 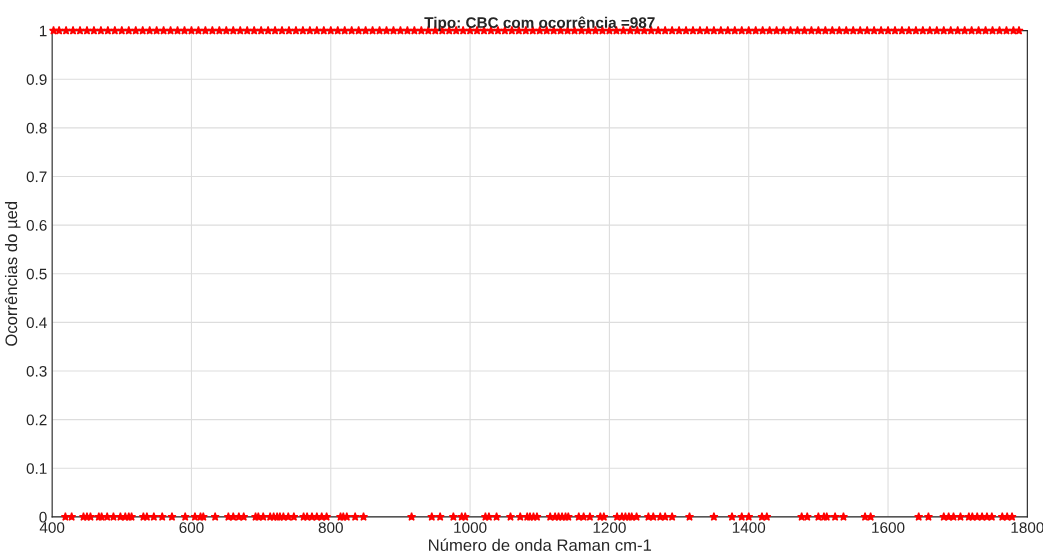 I want to click on y-tick-label: 0.6, so click(x=36, y=225).